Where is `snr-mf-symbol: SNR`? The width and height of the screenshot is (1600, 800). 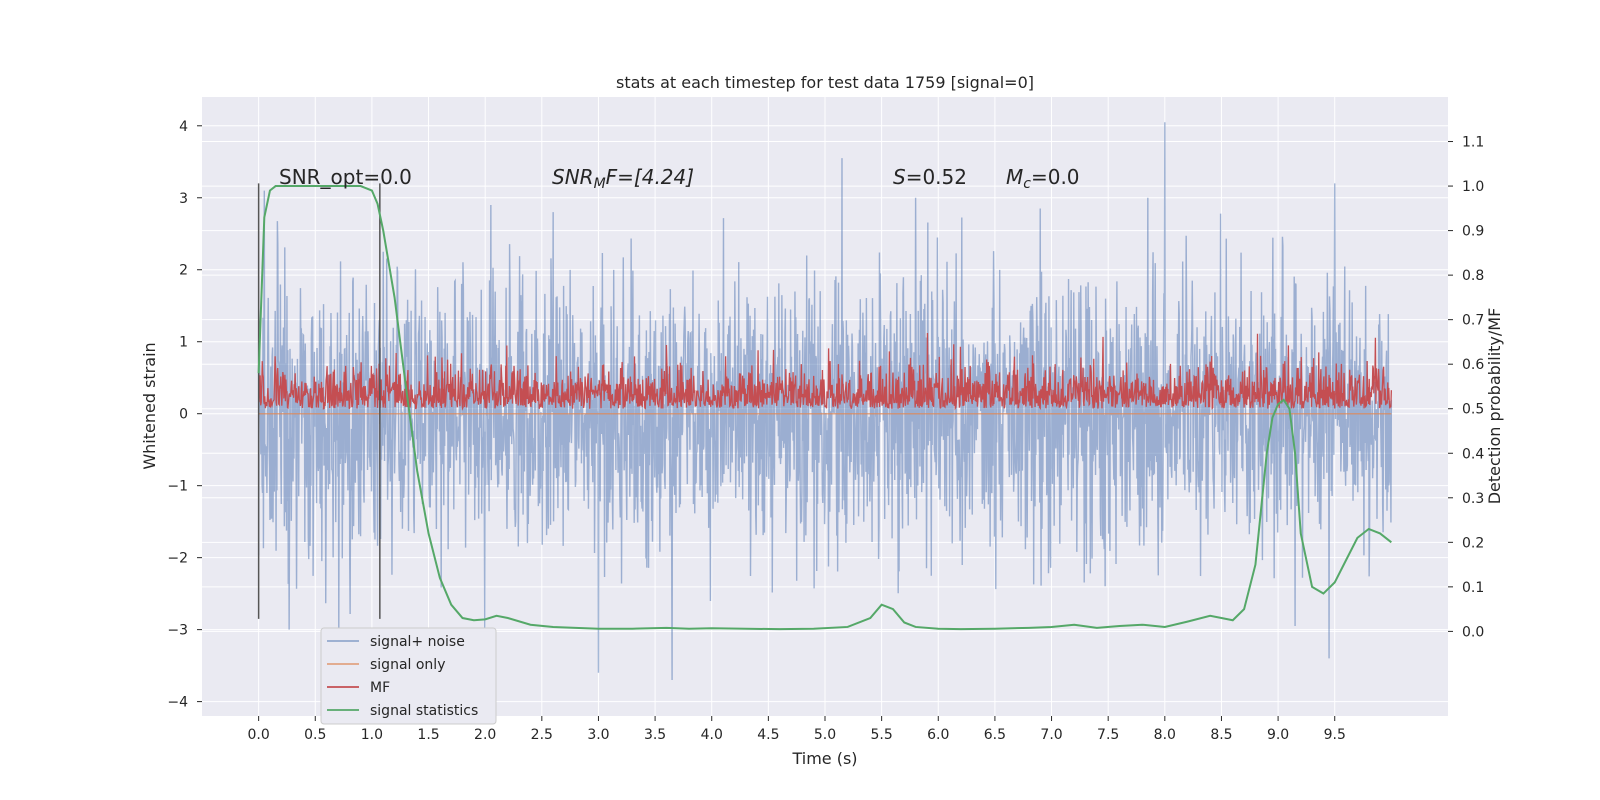 snr-mf-symbol: SNR is located at coordinates (573, 177).